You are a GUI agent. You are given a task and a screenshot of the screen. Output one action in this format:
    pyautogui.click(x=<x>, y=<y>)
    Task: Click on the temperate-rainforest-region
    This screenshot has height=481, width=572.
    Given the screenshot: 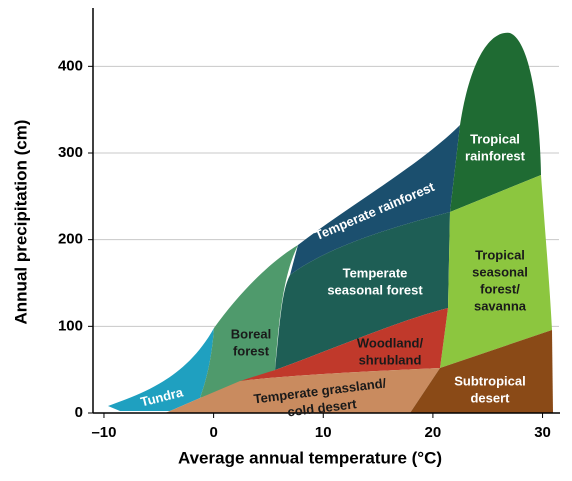 What is the action you would take?
    pyautogui.click(x=375, y=200)
    